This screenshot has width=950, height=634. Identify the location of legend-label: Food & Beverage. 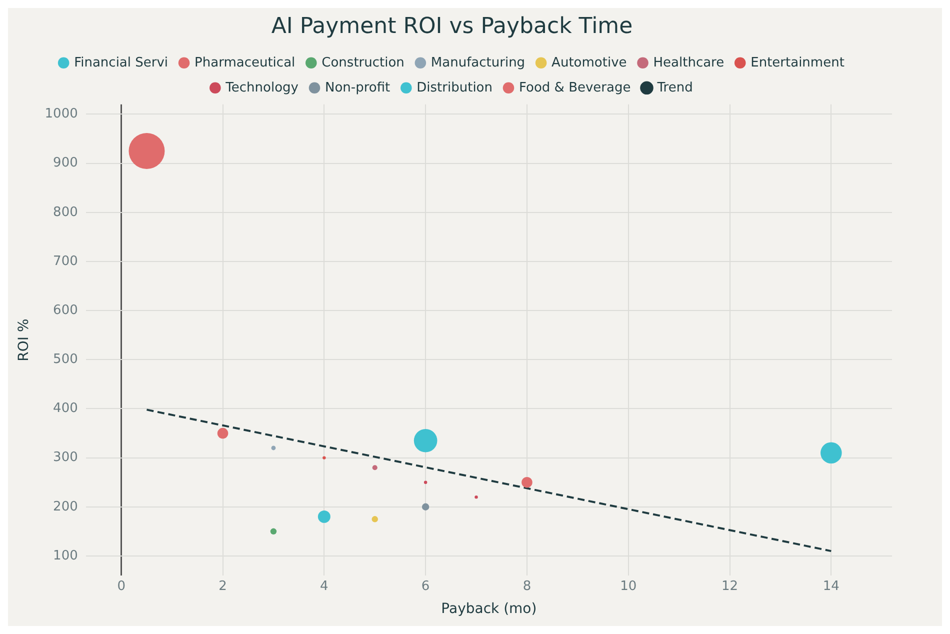
(575, 88).